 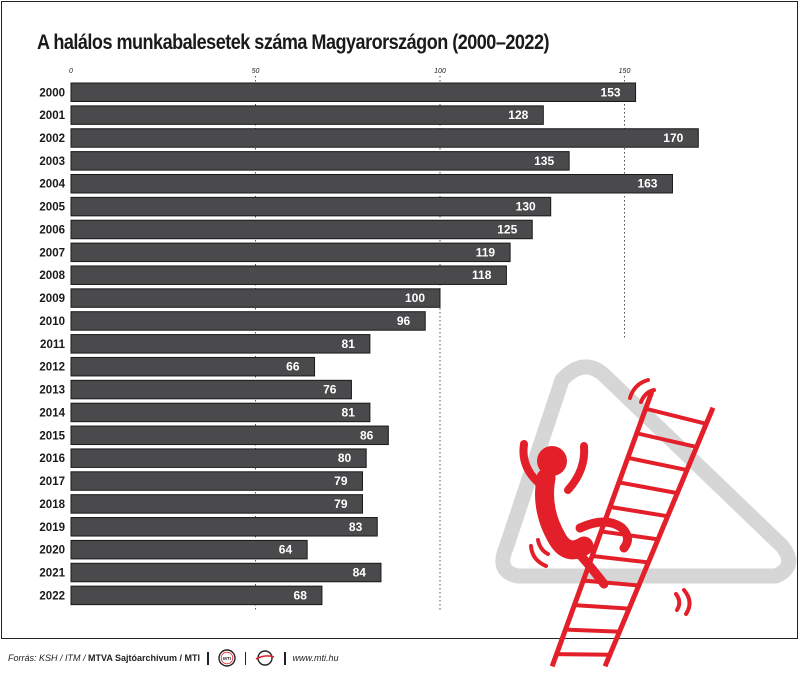 I want to click on y-category-label: 2019, so click(x=52, y=528).